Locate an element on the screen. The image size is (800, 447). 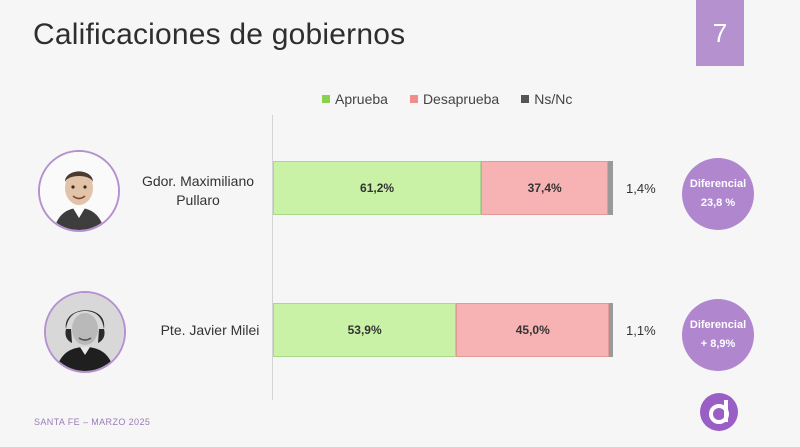
chart-legend: Aprueba Desaprueba Ns/Nc is located at coordinates (447, 99).